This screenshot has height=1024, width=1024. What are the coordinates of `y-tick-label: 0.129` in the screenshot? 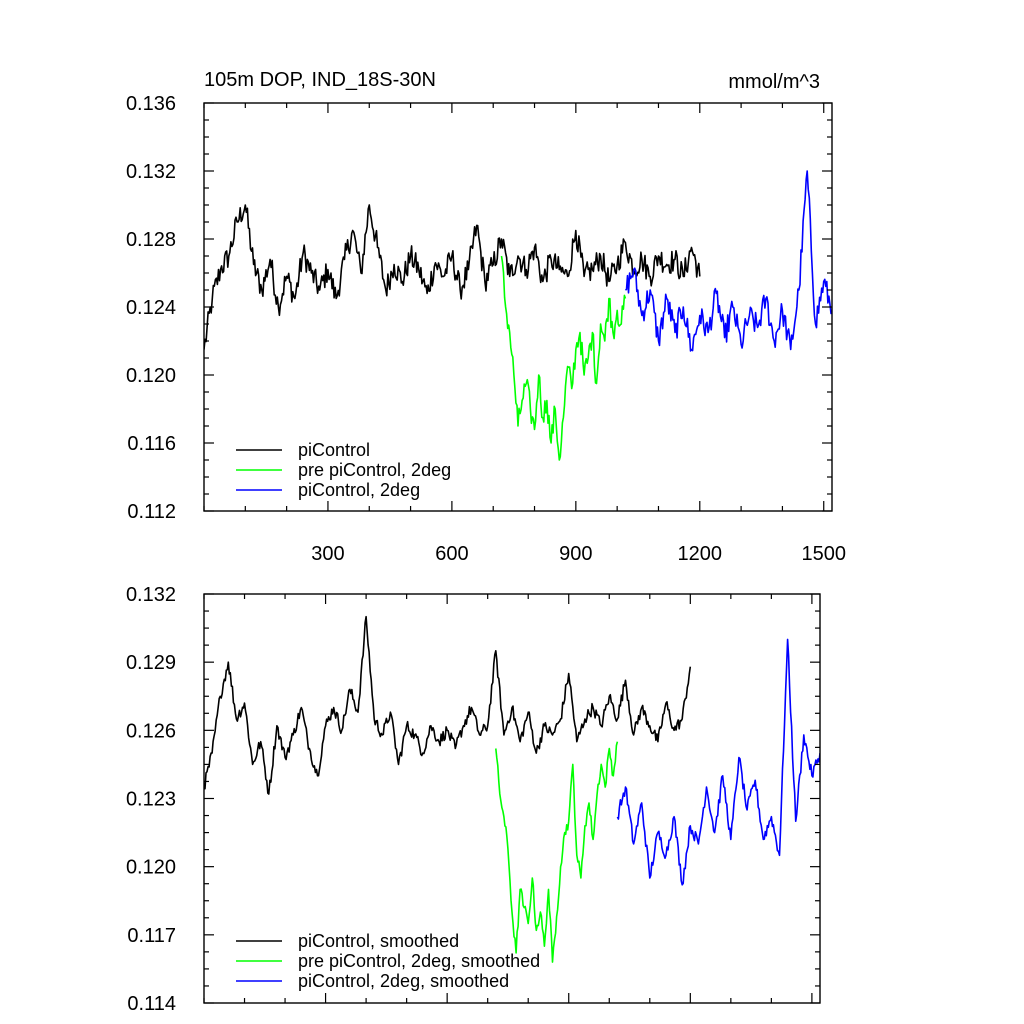 It's located at (151, 663).